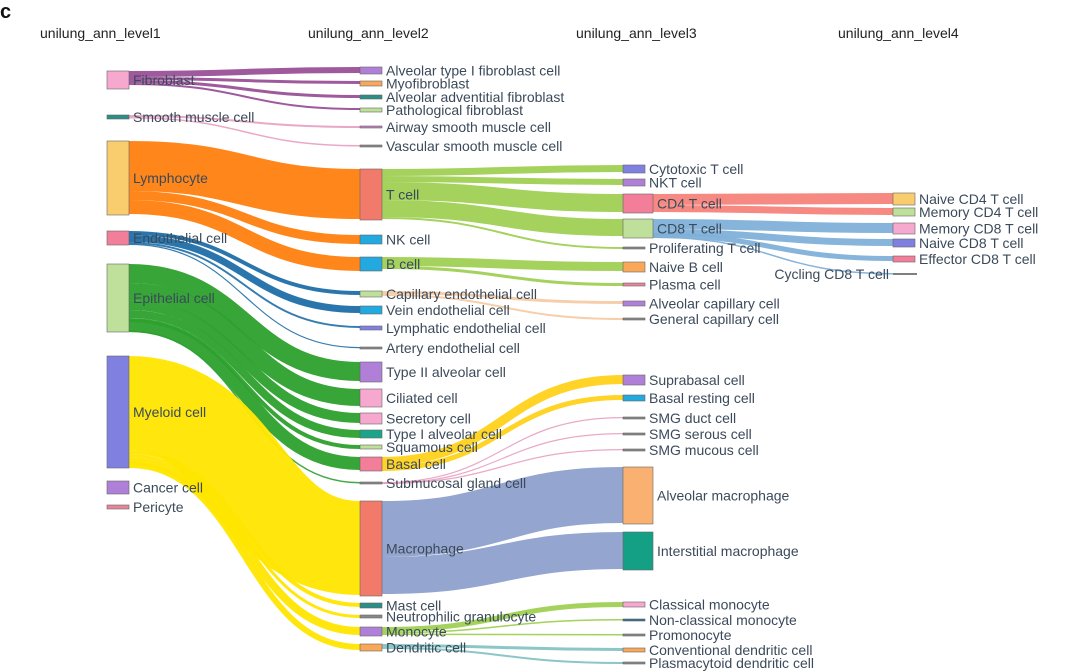 The height and width of the screenshot is (671, 1080). I want to click on node-vsm, so click(371, 146).